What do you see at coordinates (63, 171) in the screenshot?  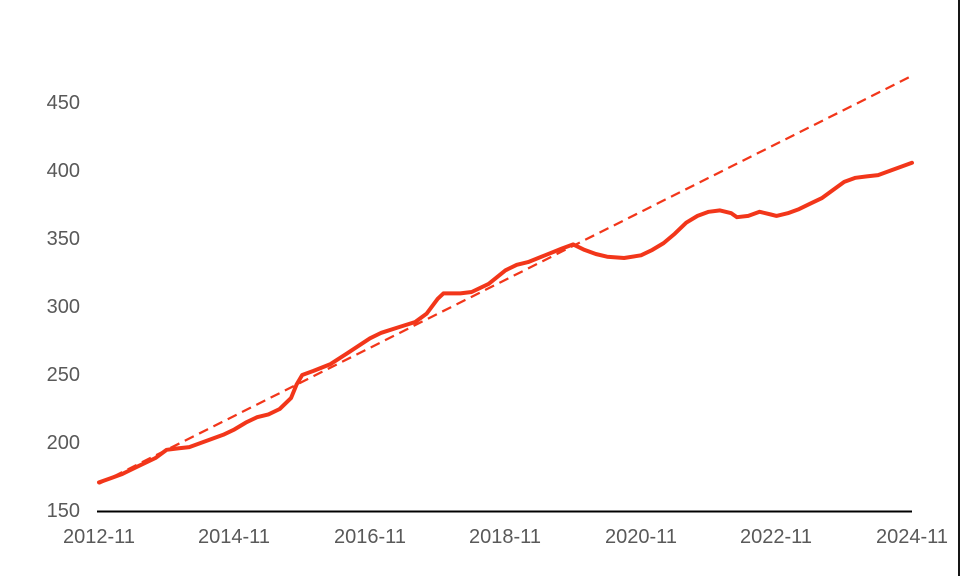 I see `y-tick-label-1: 400` at bounding box center [63, 171].